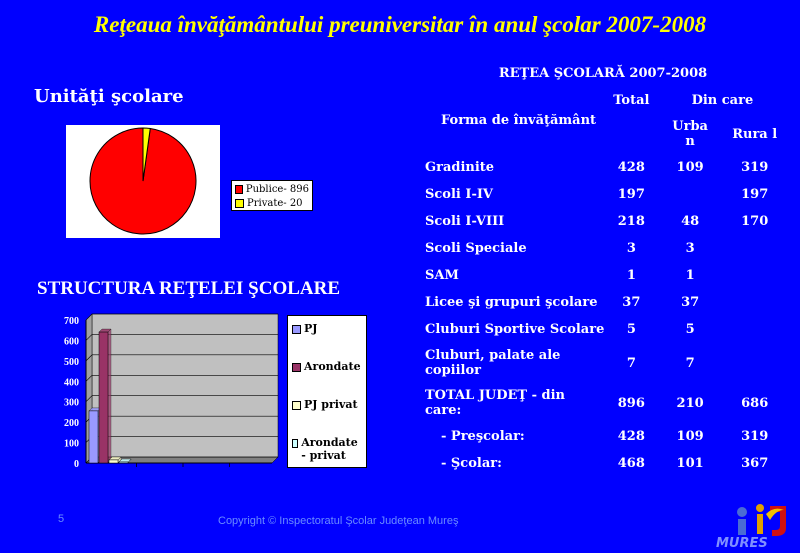 The image size is (800, 553). I want to click on cell-total: 896, so click(631, 403).